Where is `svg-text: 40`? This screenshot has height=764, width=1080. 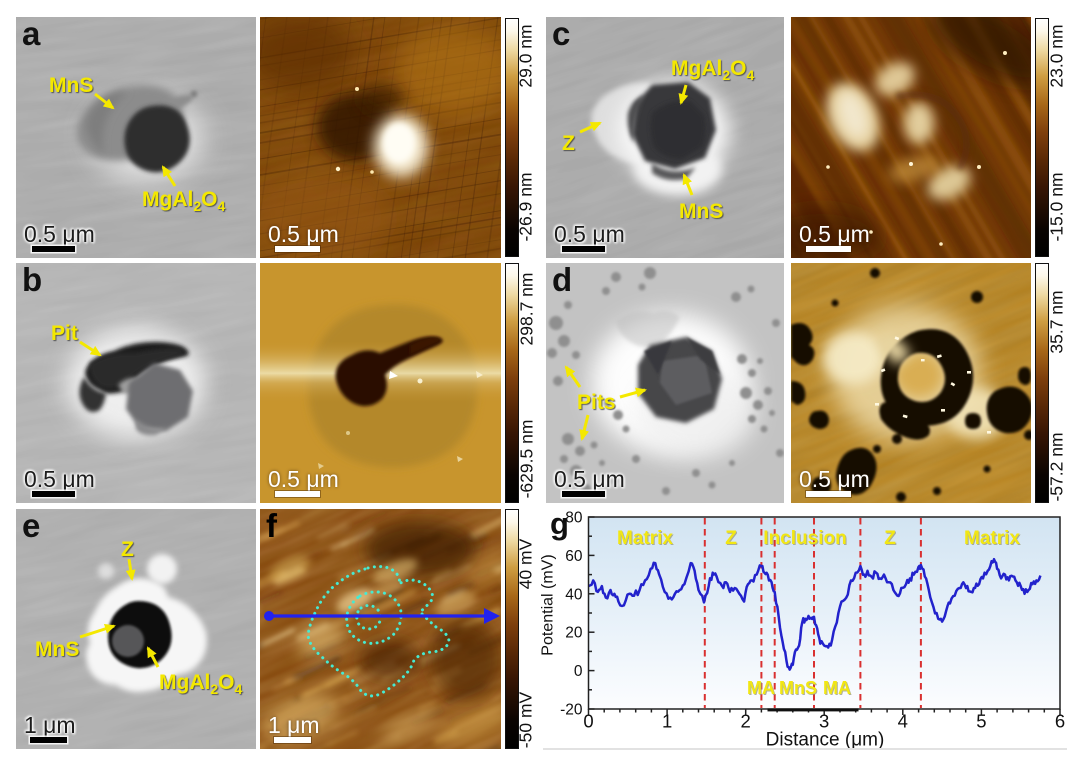 svg-text: 40 is located at coordinates (574, 594).